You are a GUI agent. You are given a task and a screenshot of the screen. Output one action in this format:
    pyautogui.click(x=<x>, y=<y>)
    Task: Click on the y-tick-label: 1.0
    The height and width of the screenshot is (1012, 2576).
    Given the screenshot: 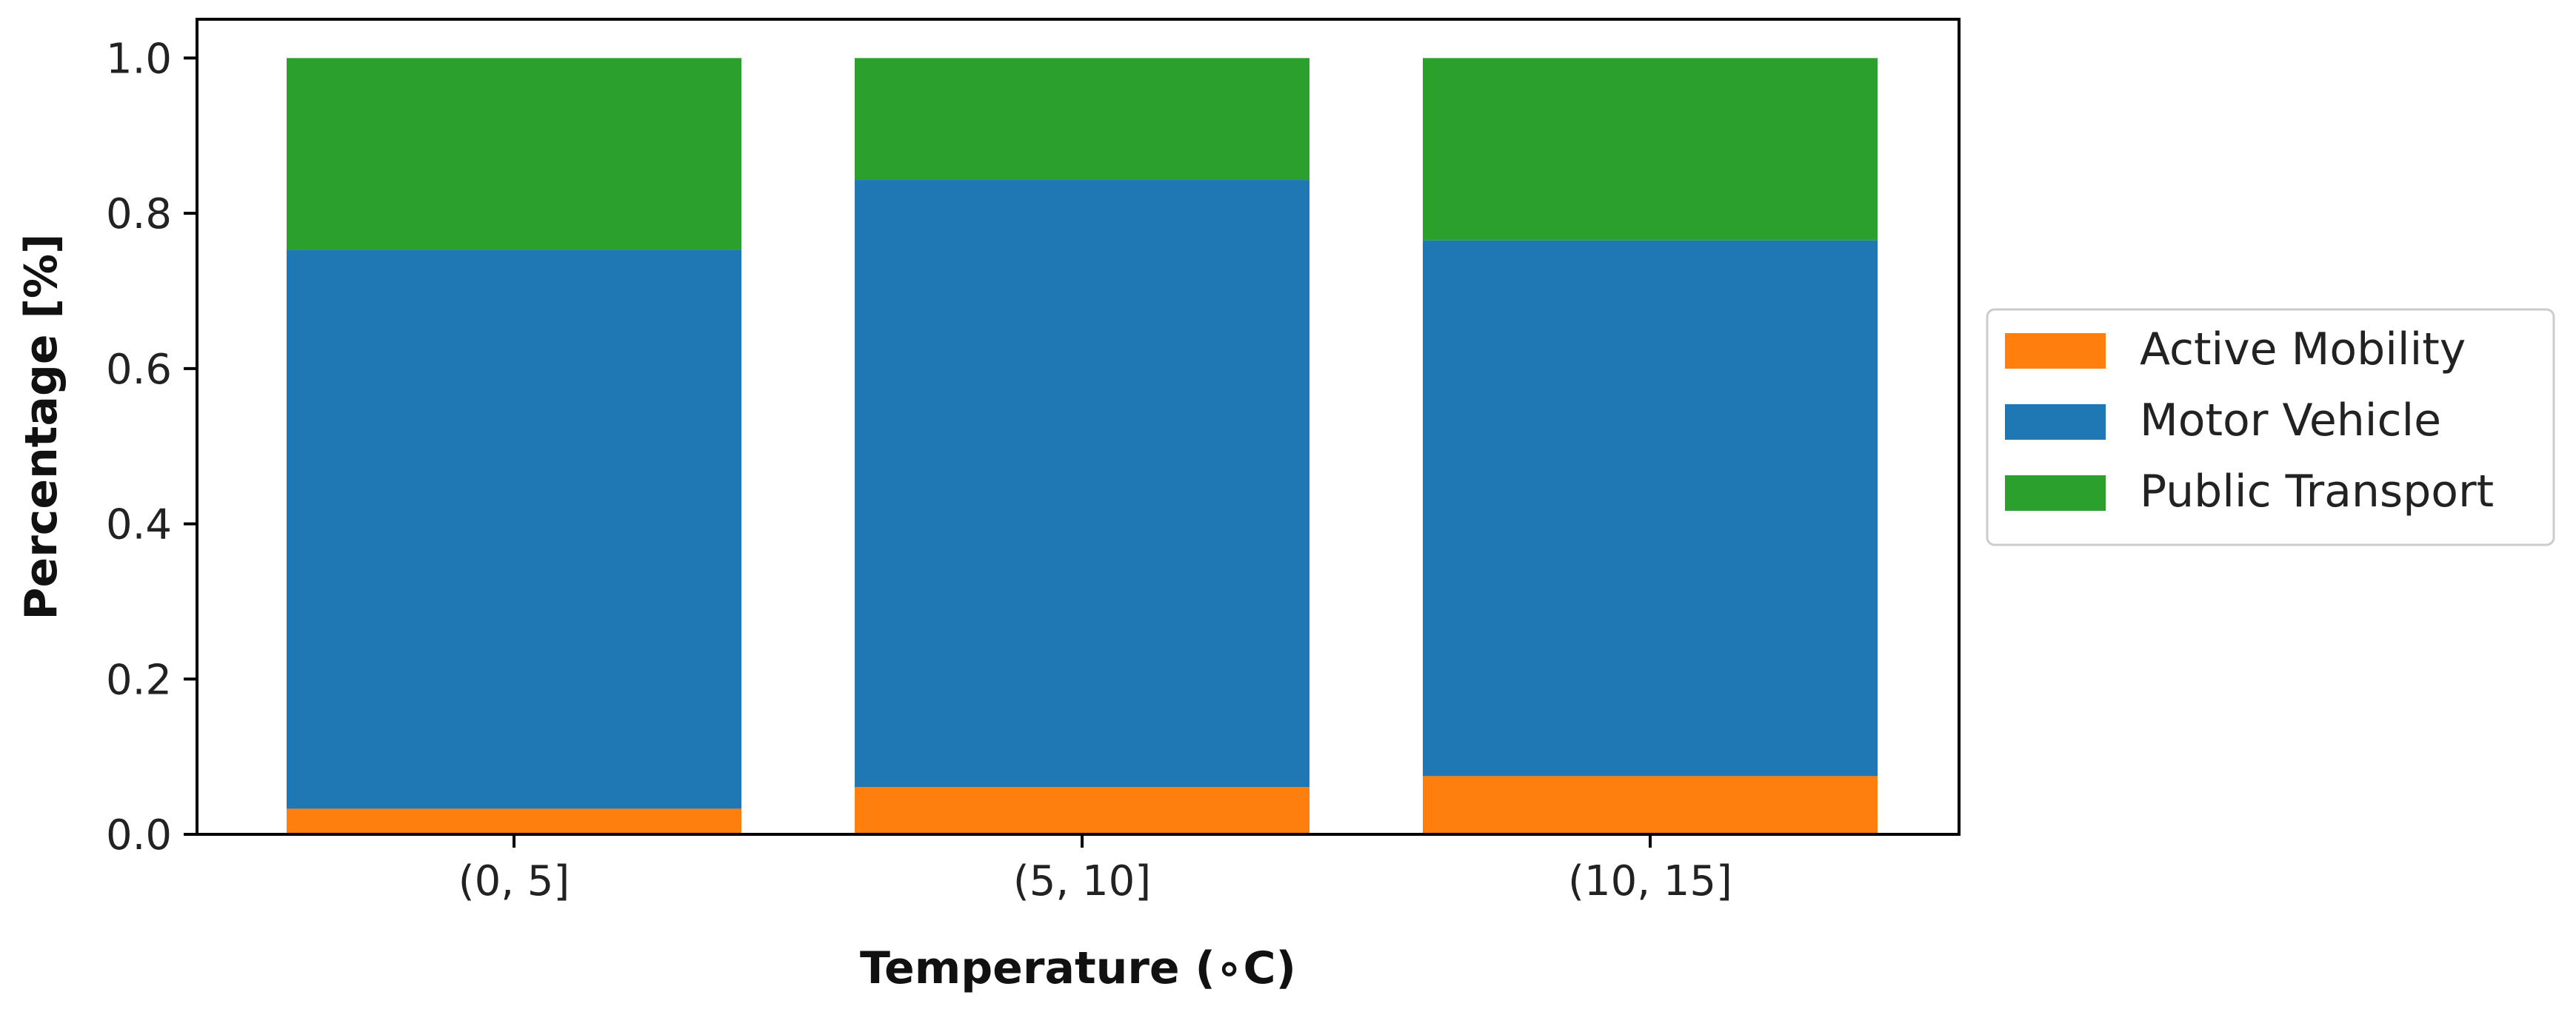 What is the action you would take?
    pyautogui.click(x=139, y=59)
    